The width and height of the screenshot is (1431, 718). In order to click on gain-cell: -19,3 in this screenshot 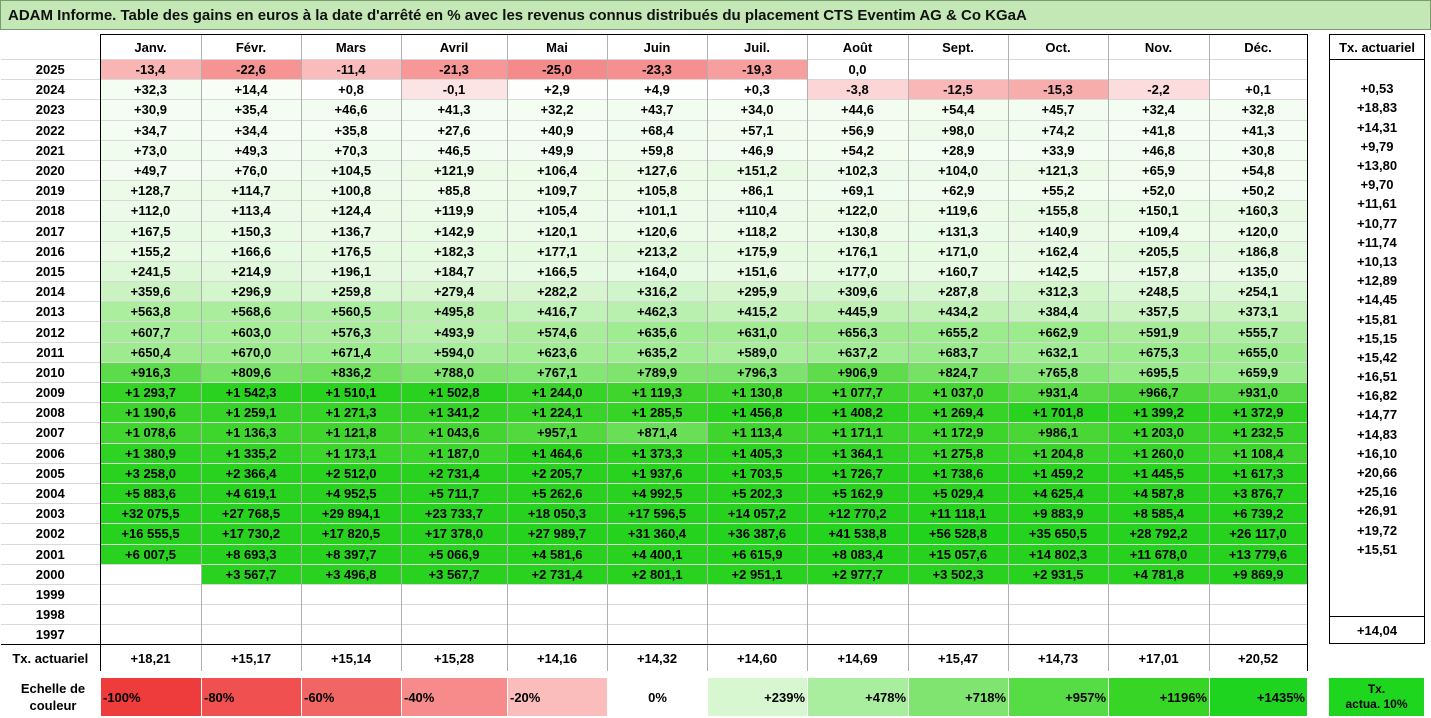, I will do `click(756, 69)`.